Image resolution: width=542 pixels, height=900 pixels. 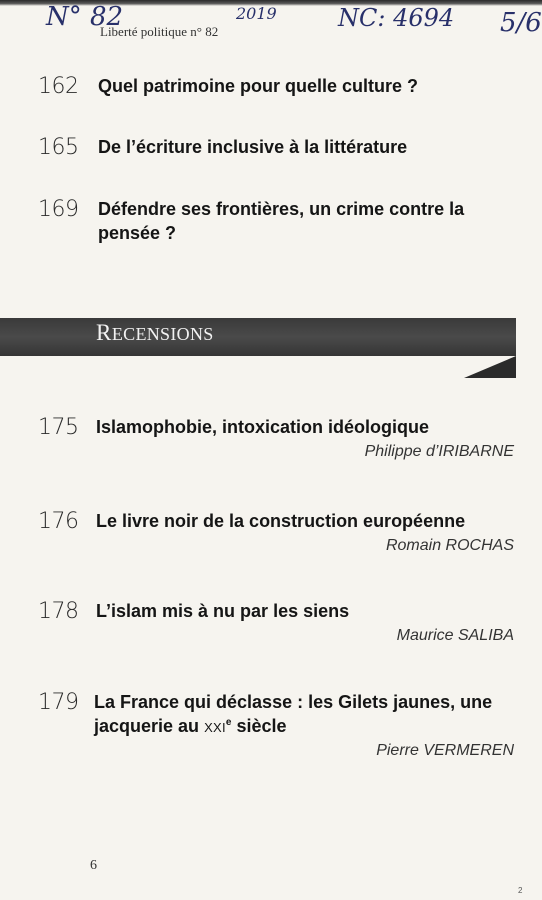 What do you see at coordinates (58, 521) in the screenshot?
I see `review-page-number: 176` at bounding box center [58, 521].